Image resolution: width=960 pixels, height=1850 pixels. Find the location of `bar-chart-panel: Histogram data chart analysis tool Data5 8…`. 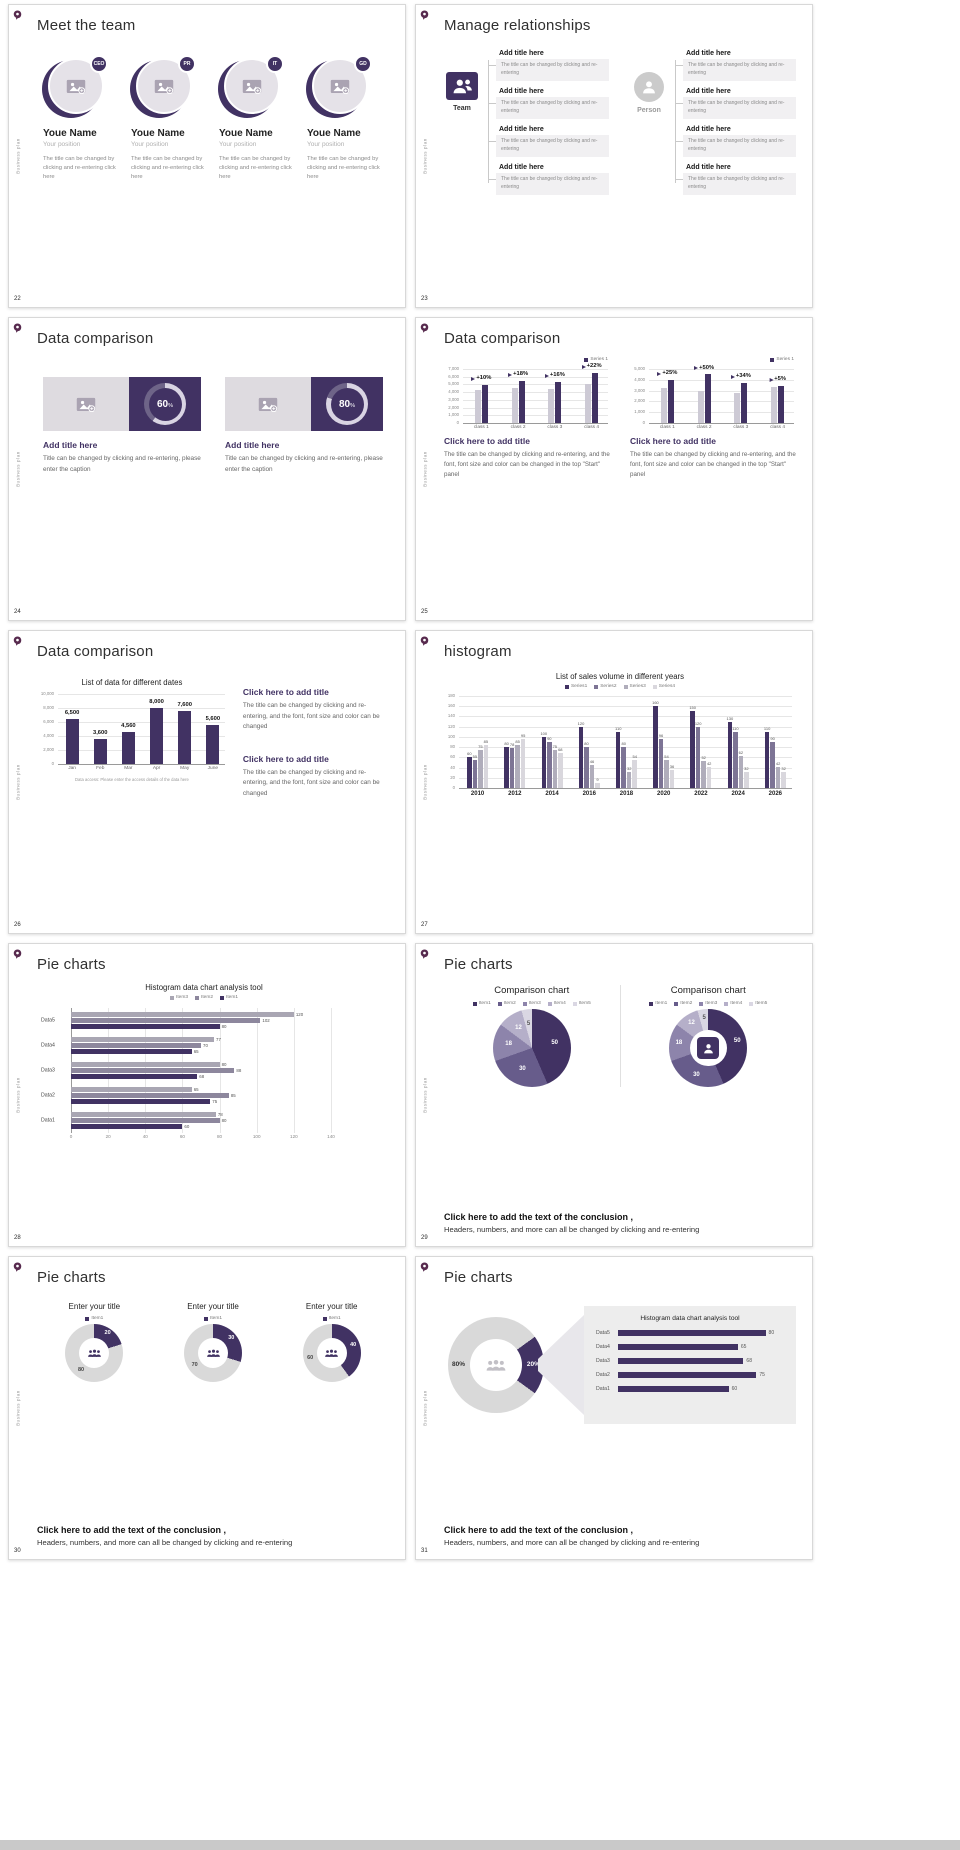

bar-chart-panel: Histogram data chart analysis tool Data5 8… is located at coordinates (690, 1365).